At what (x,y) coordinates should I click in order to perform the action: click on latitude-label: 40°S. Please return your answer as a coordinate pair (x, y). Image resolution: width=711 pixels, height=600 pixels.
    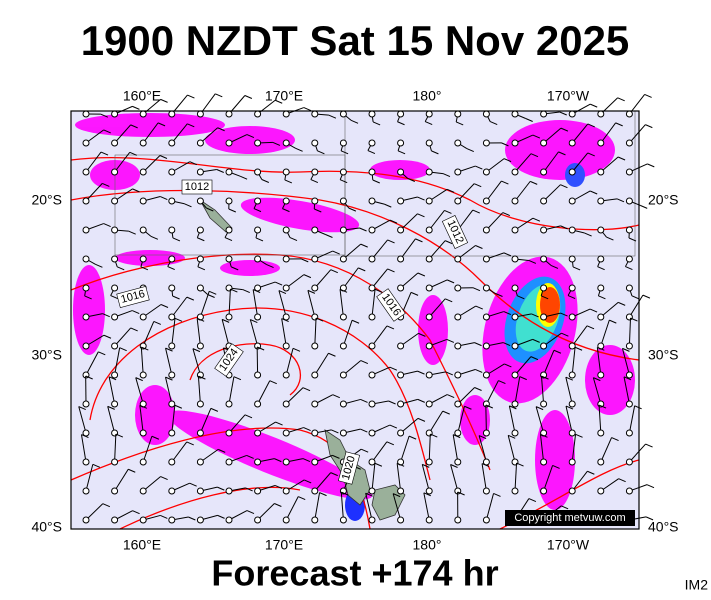
    Looking at the image, I should click on (46, 527).